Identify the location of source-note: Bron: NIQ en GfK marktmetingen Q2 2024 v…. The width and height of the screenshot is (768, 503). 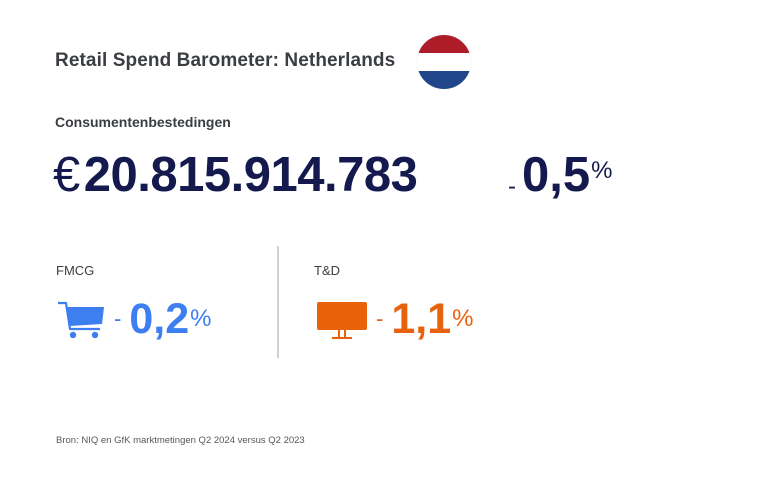
(180, 440).